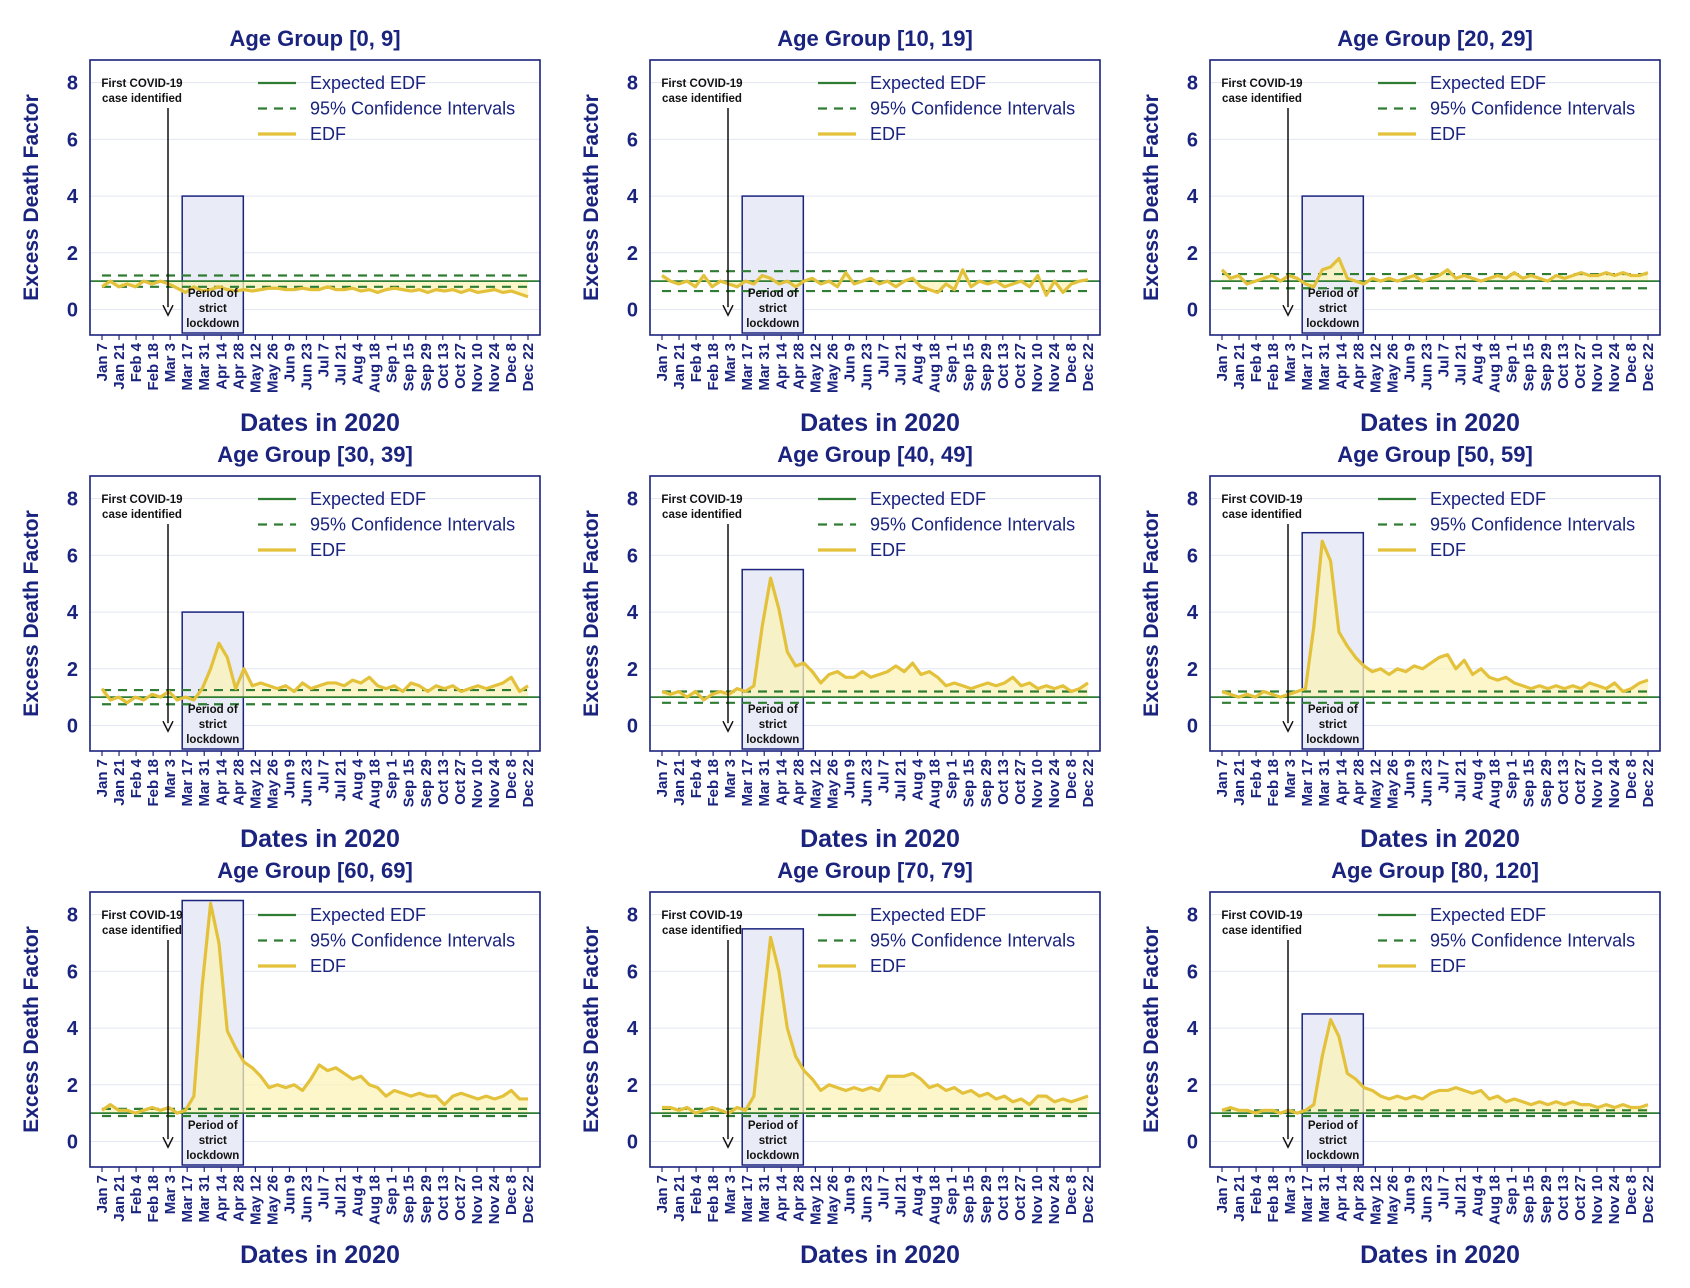 Image resolution: width=1690 pixels, height=1288 pixels. Describe the element at coordinates (696, 778) in the screenshot. I see `x-tick-label: Feb 4` at that location.